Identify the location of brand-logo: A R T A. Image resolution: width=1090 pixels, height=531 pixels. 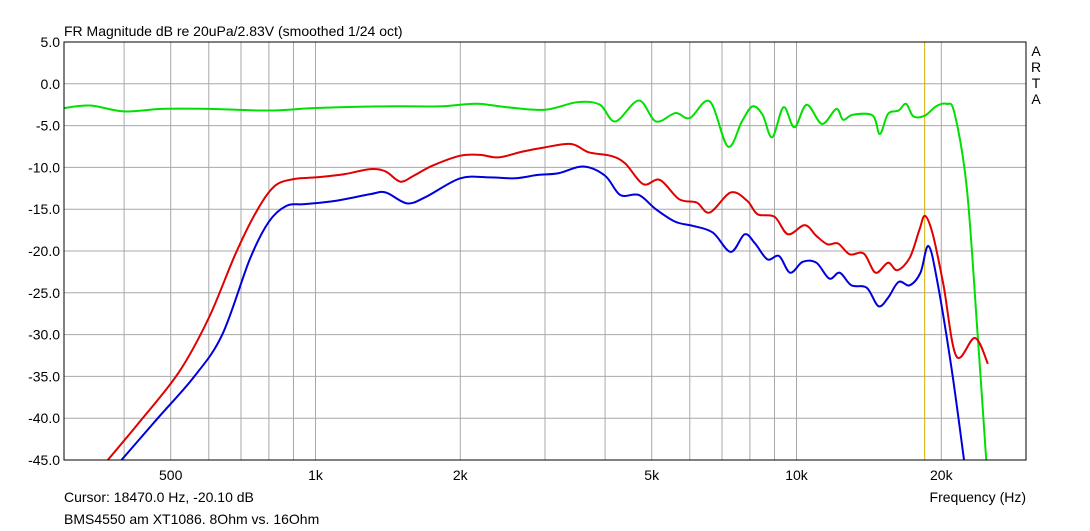
(1036, 75).